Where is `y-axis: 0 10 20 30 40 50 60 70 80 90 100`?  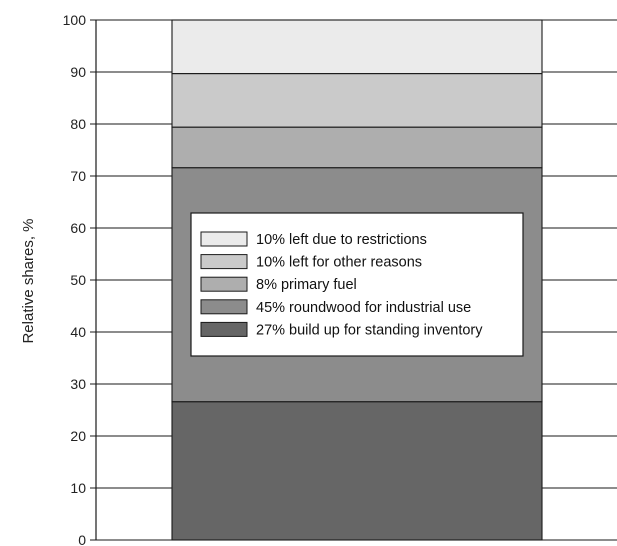
y-axis: 0 10 20 30 40 50 60 70 80 90 100 is located at coordinates (80, 279).